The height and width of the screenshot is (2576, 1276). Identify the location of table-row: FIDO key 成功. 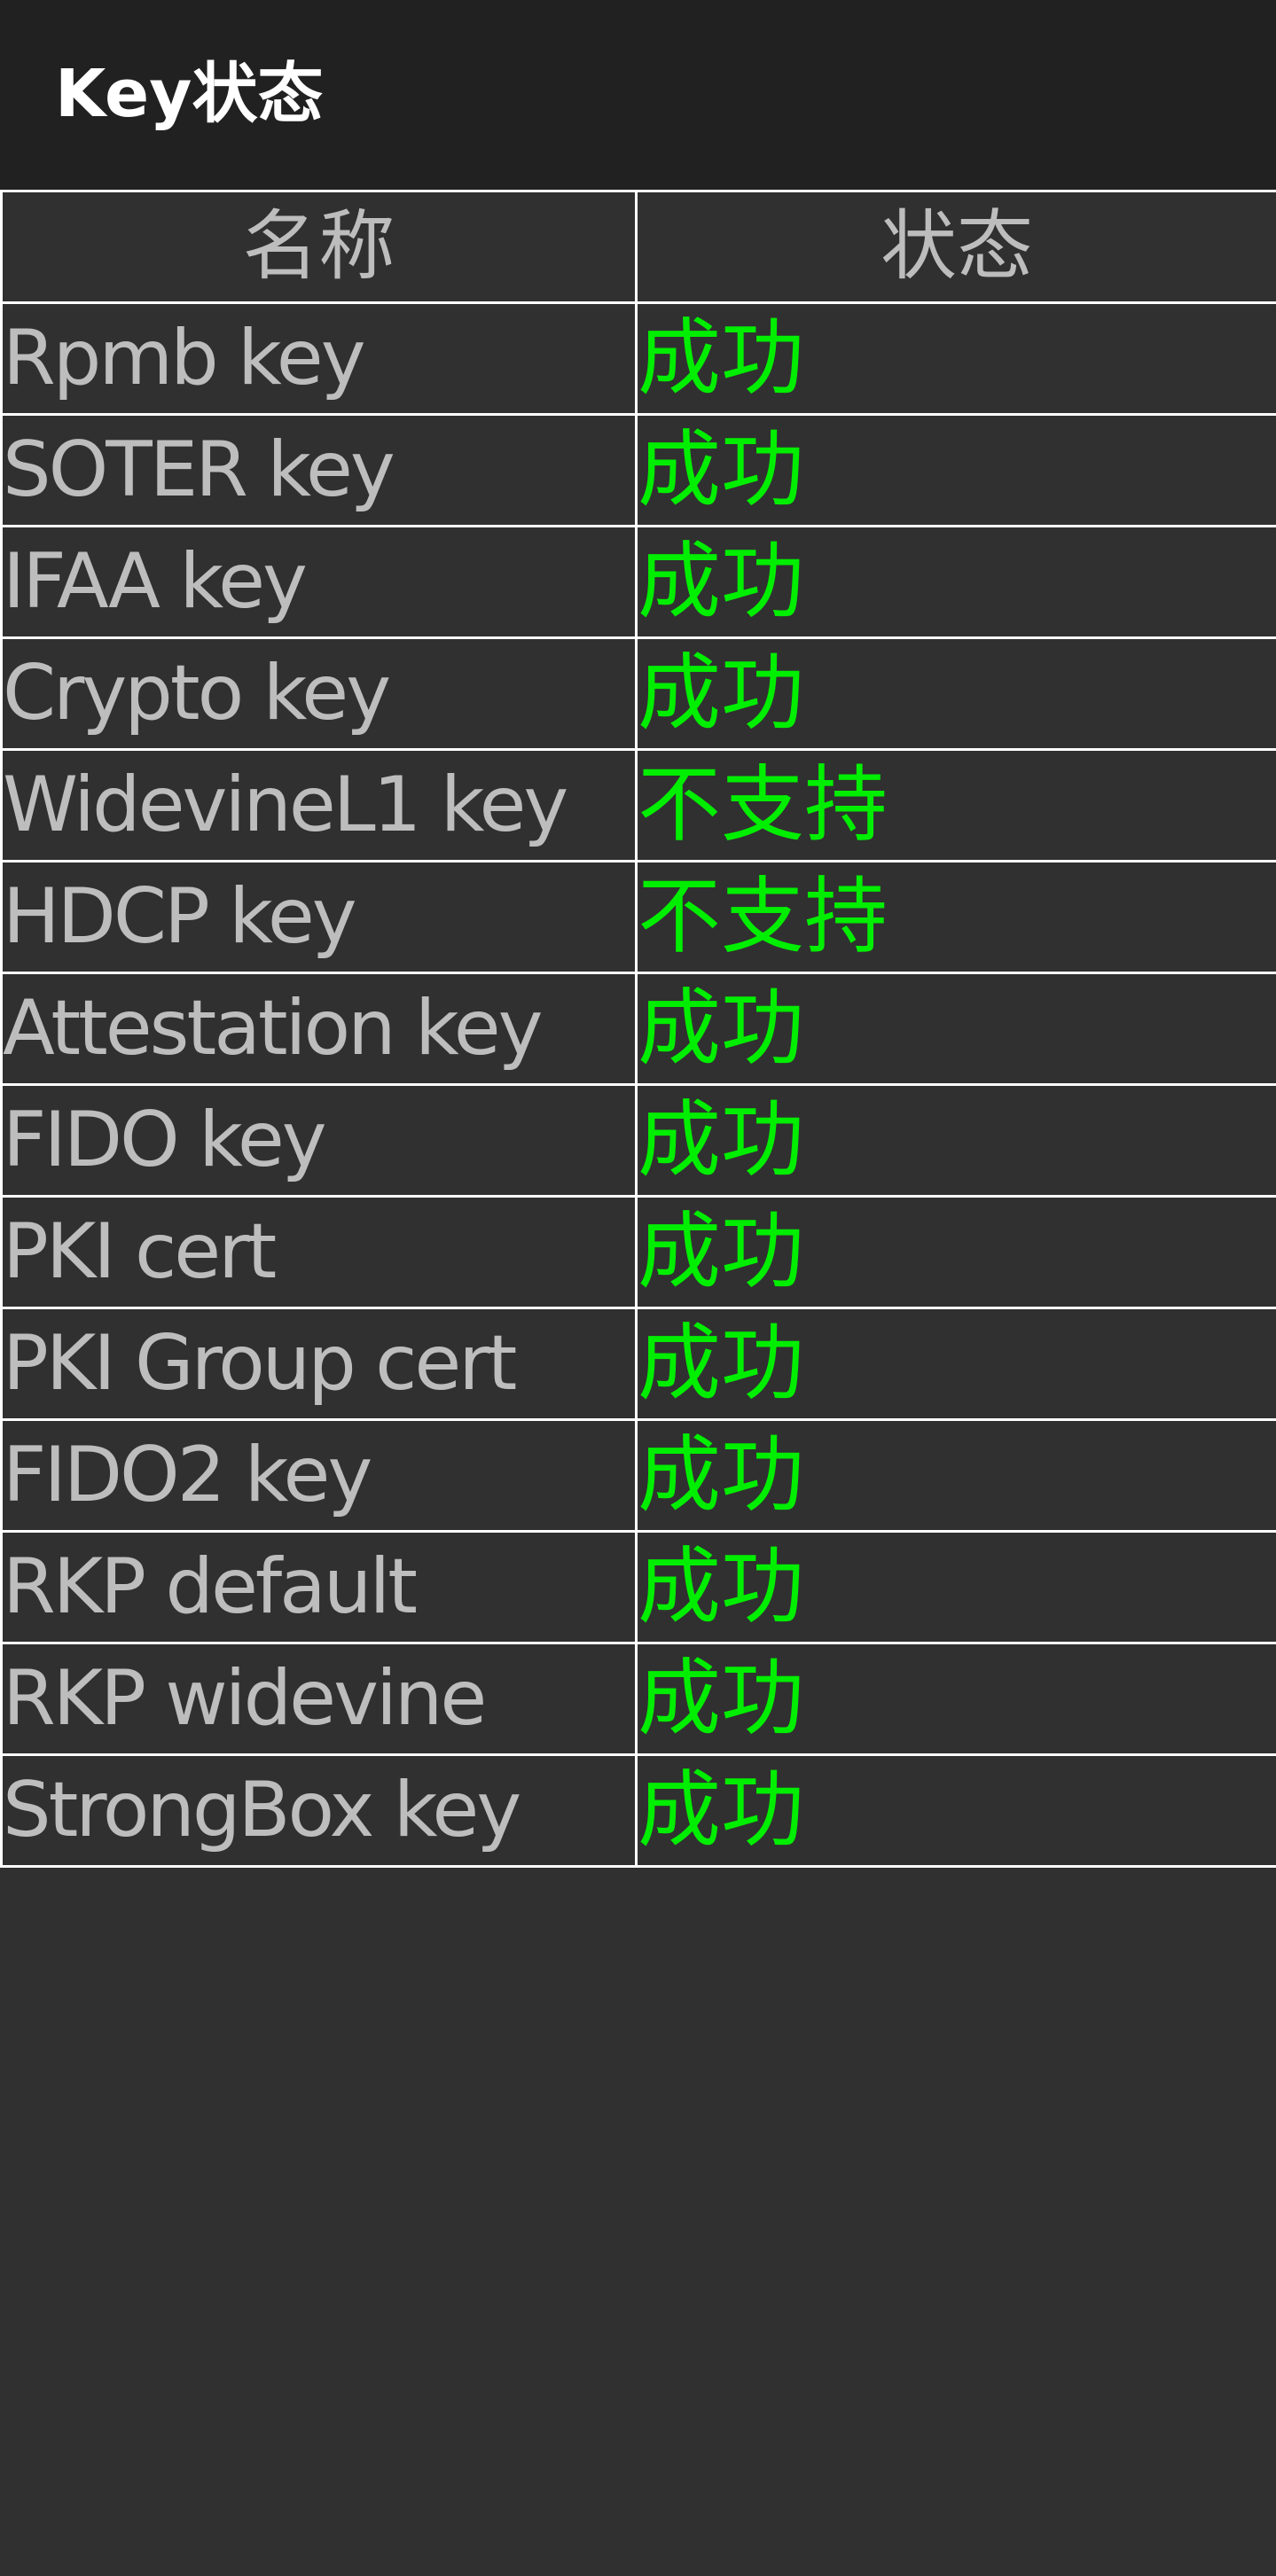
(638, 1140).